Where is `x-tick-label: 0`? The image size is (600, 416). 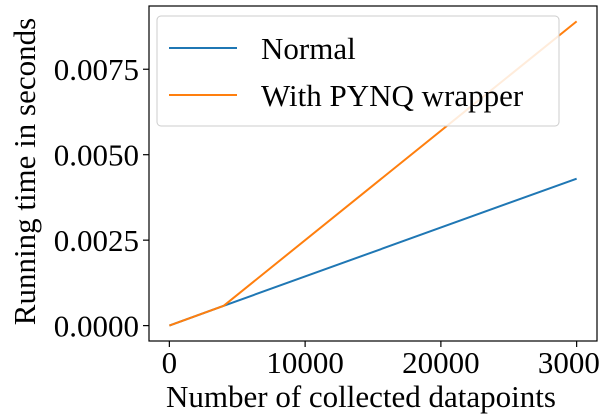
x-tick-label: 0 is located at coordinates (170, 362).